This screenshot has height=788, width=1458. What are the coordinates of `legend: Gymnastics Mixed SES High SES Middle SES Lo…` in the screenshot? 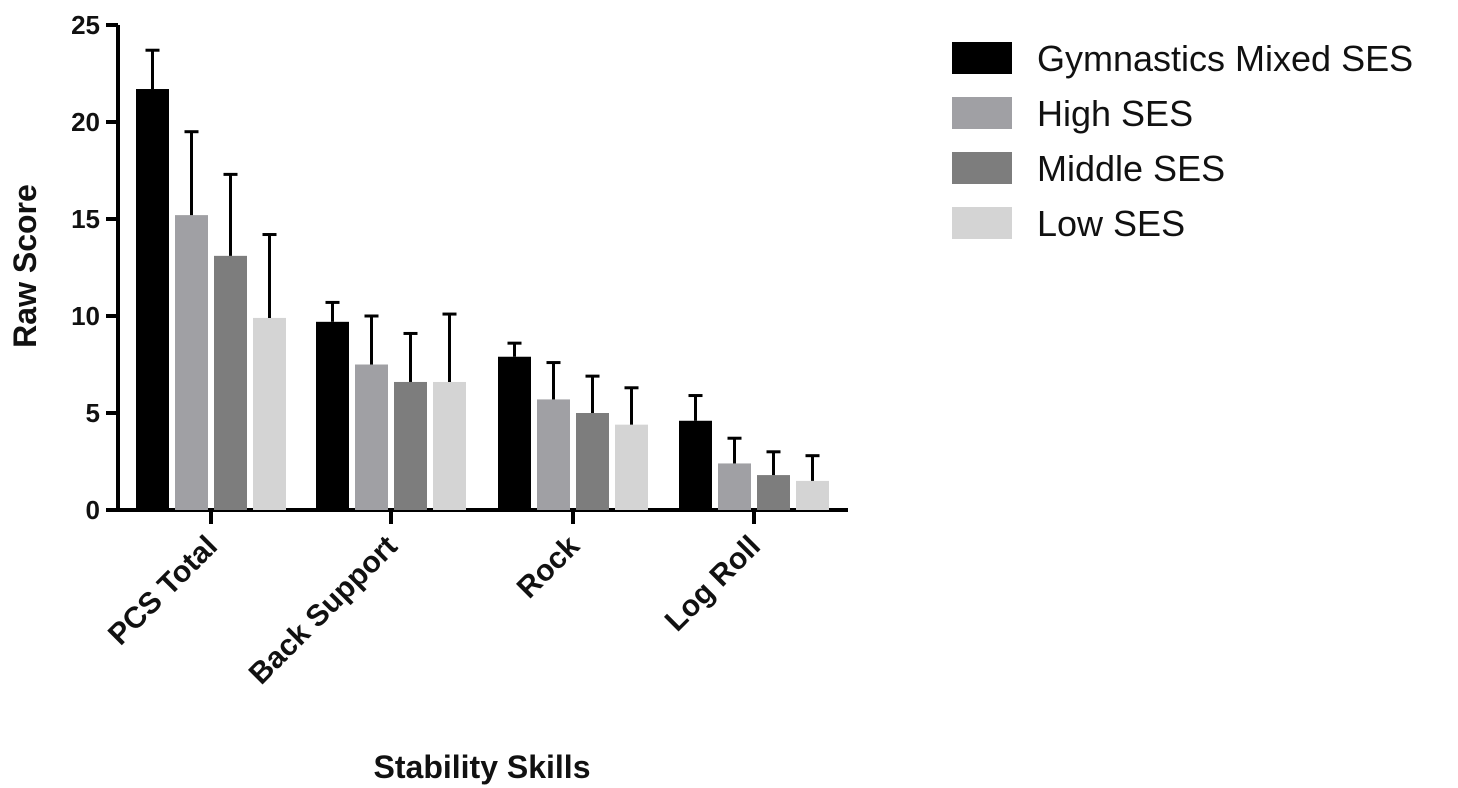 It's located at (1182, 141).